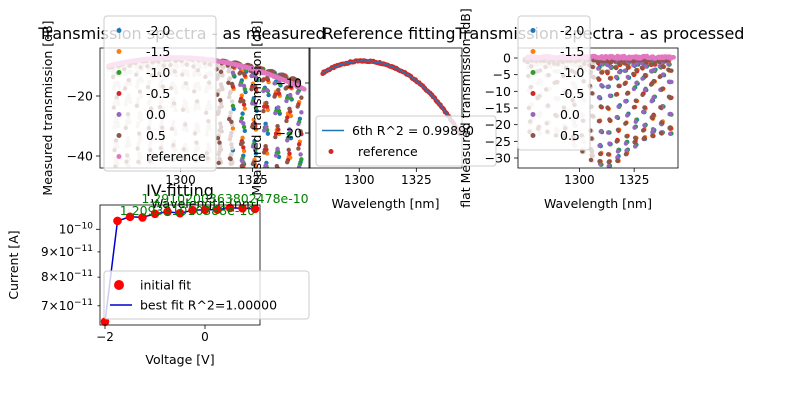 The height and width of the screenshot is (400, 800). I want to click on legend-label: 6th R^2 = 0.99890, so click(413, 130).